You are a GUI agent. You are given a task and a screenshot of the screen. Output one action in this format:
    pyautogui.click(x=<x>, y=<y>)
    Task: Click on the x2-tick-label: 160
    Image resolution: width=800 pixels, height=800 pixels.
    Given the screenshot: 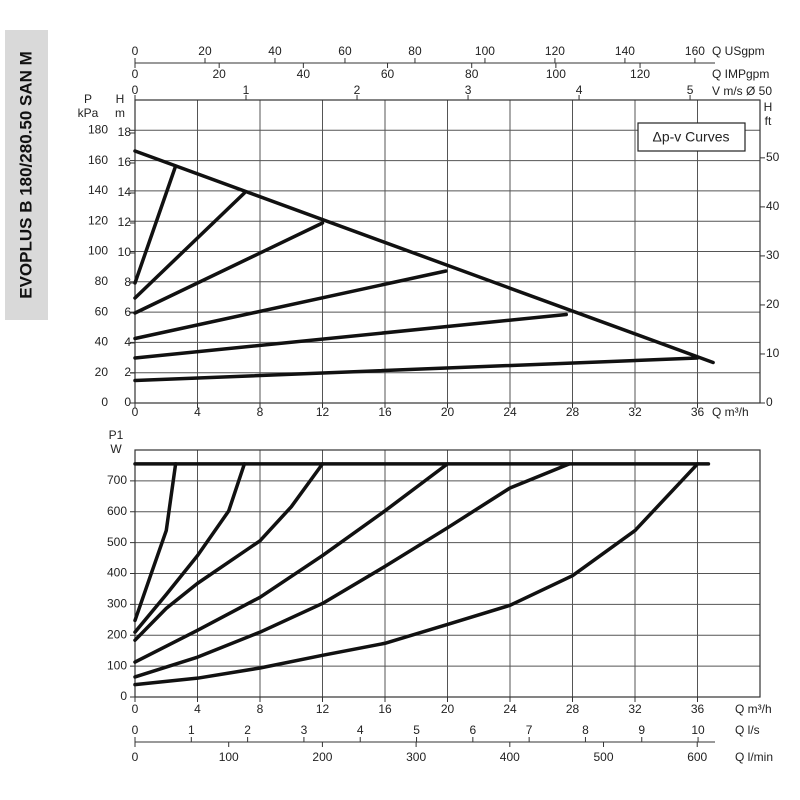 What is the action you would take?
    pyautogui.click(x=695, y=51)
    